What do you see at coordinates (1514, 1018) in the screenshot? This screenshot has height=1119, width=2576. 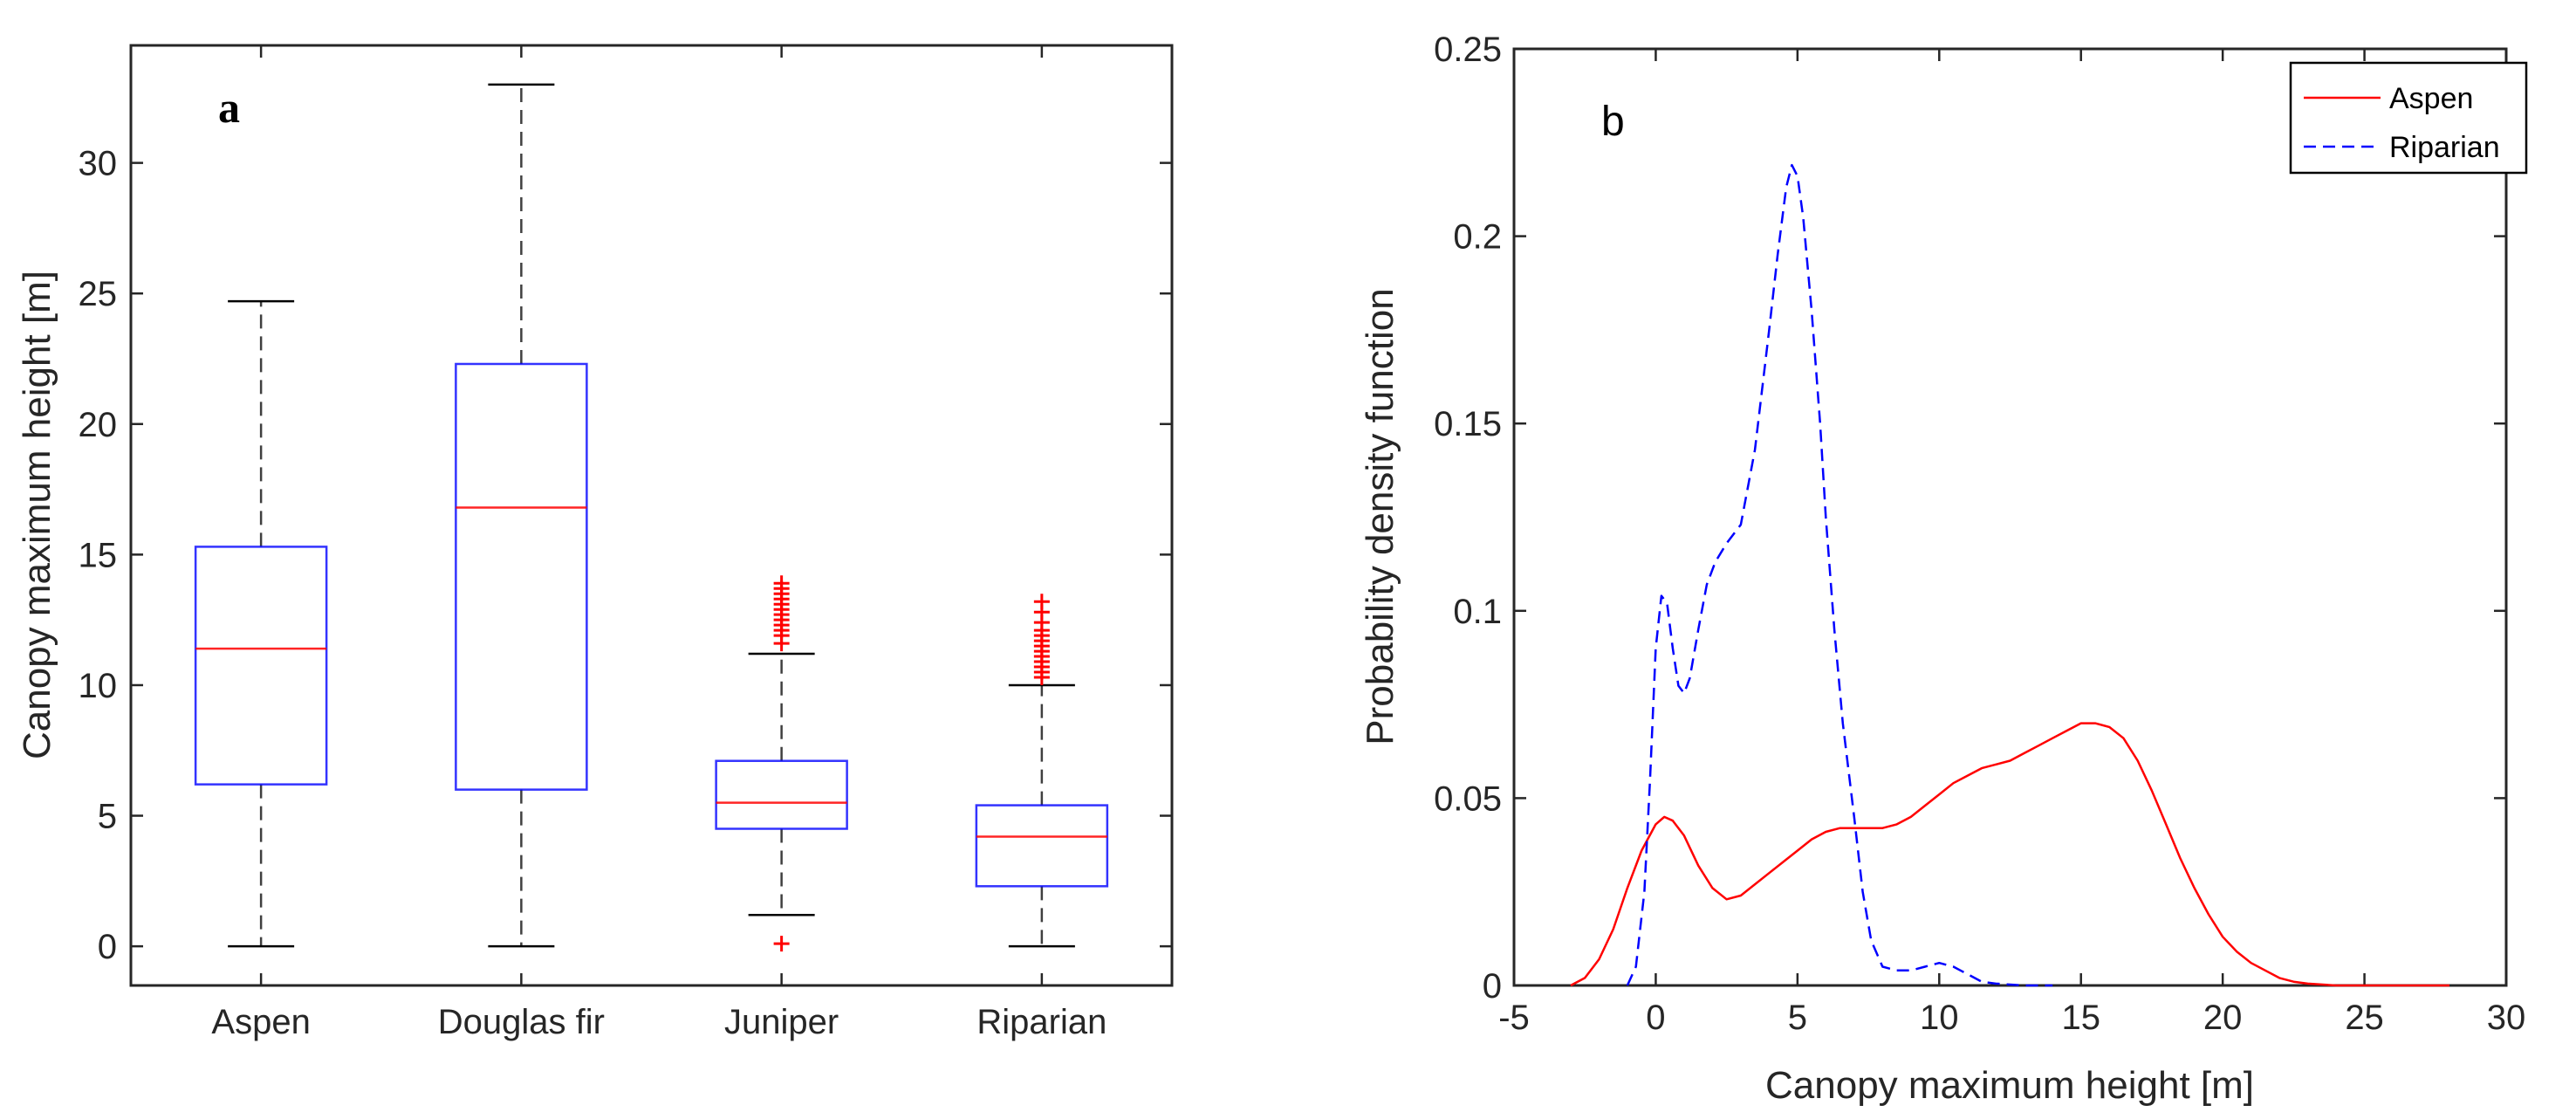 I see `x-tick-label: -5` at bounding box center [1514, 1018].